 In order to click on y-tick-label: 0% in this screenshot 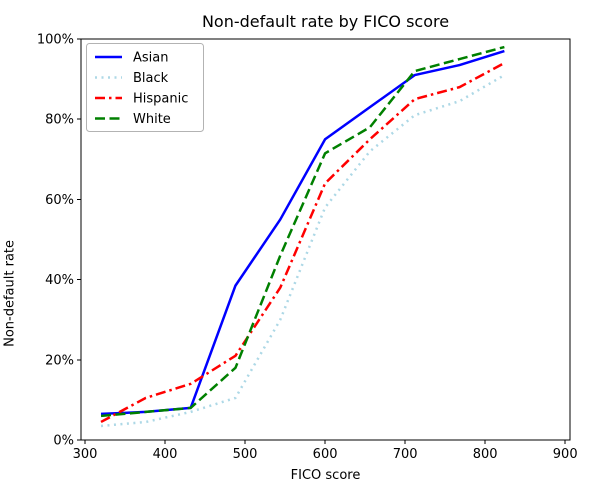, I will do `click(63, 441)`.